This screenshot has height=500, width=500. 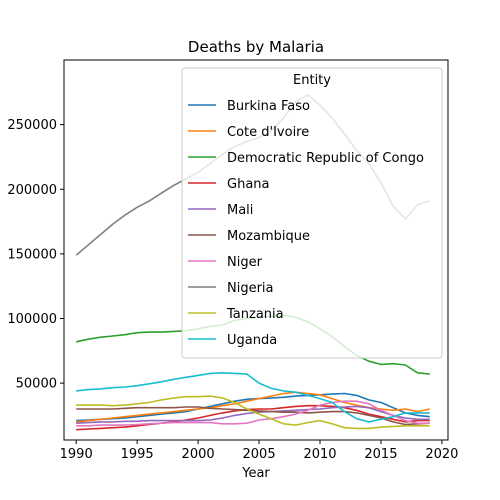 What do you see at coordinates (256, 47) in the screenshot?
I see `chart-title: Deaths by Malaria` at bounding box center [256, 47].